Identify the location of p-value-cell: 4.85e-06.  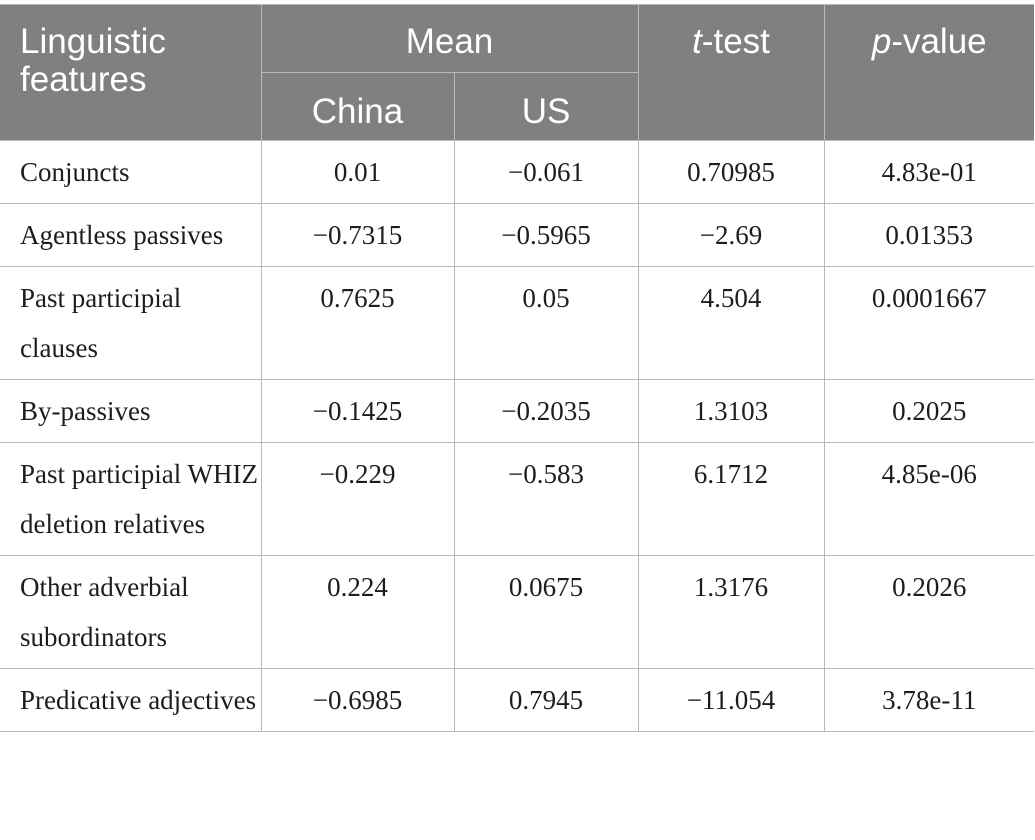
(928, 499).